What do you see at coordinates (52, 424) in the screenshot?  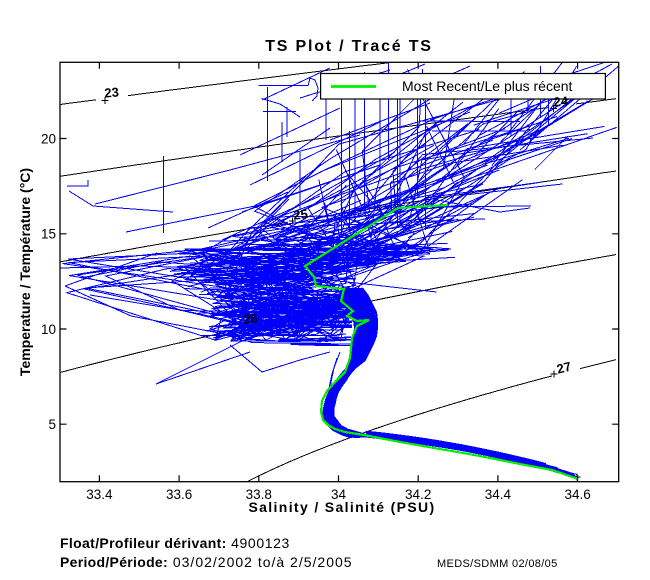 I see `svg-text: 5` at bounding box center [52, 424].